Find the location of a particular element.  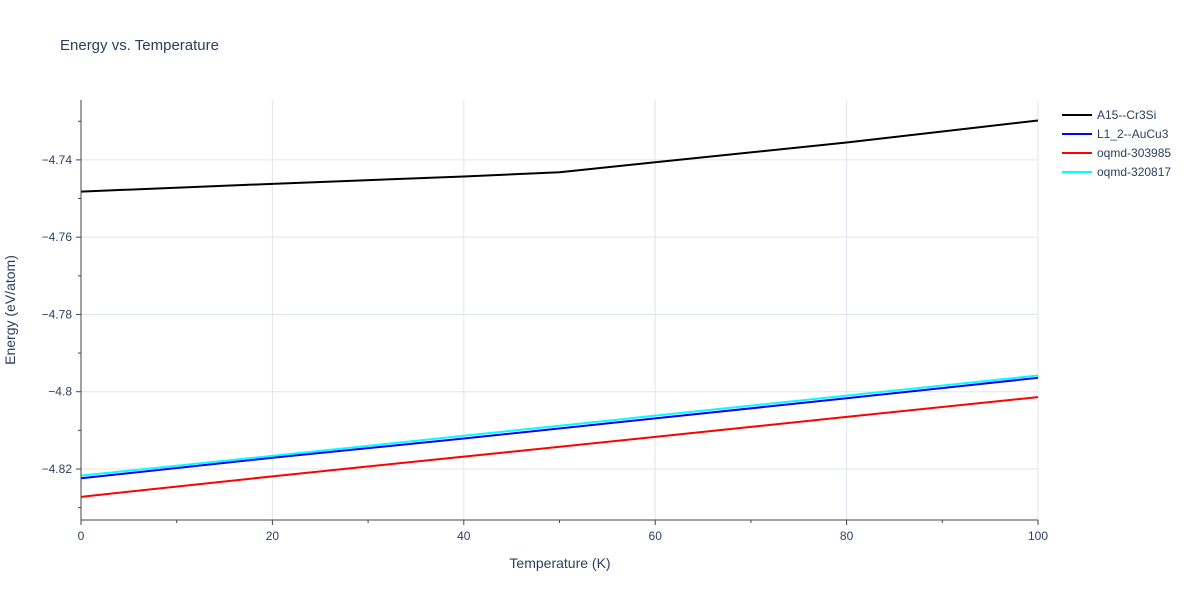

x-tick-label: 40 is located at coordinates (464, 536).